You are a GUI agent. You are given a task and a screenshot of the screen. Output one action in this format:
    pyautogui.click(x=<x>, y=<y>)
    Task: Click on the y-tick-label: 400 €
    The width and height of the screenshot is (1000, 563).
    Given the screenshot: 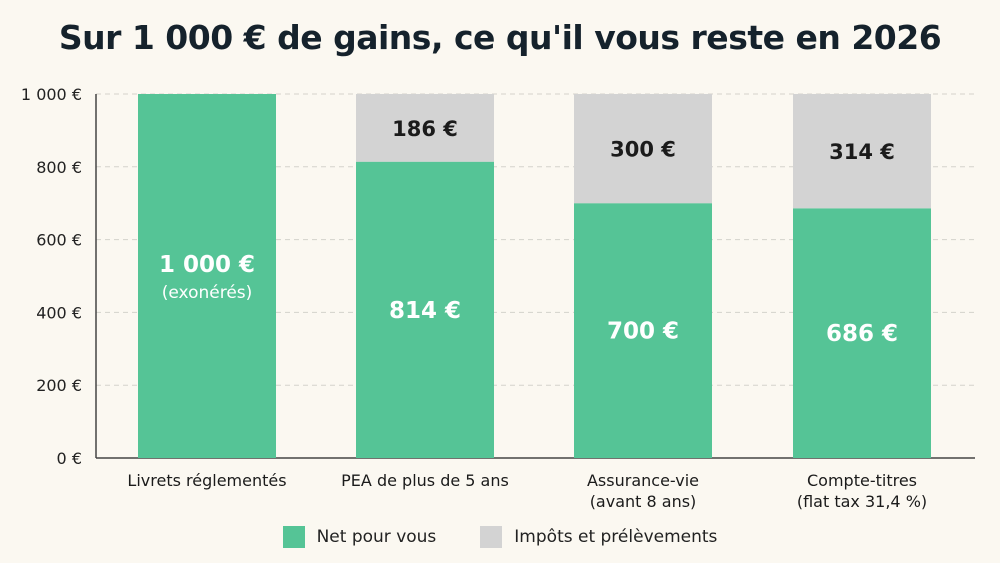 What is the action you would take?
    pyautogui.click(x=59, y=312)
    